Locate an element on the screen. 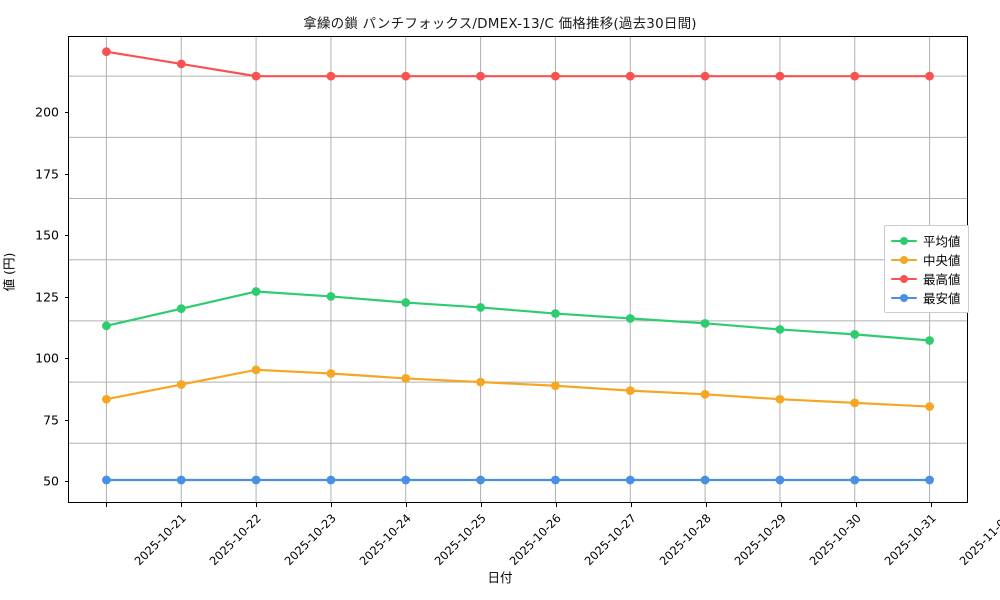 The width and height of the screenshot is (1000, 600). x-tick-label: 2025-10-26 is located at coordinates (535, 540).